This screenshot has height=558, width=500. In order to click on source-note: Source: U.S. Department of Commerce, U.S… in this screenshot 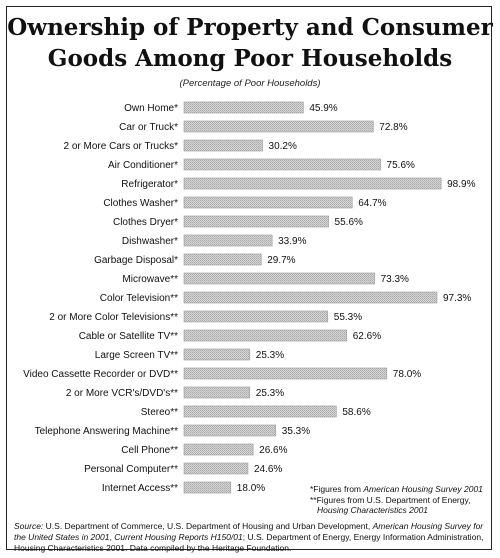, I will do `click(251, 537)`.